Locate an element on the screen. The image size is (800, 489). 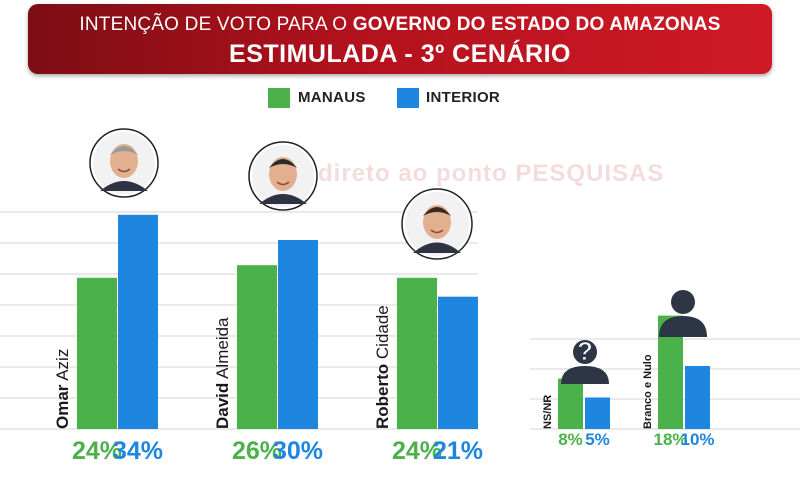
page-subtitle: ESTIMULADA - 3º CENÁRIO is located at coordinates (400, 54).